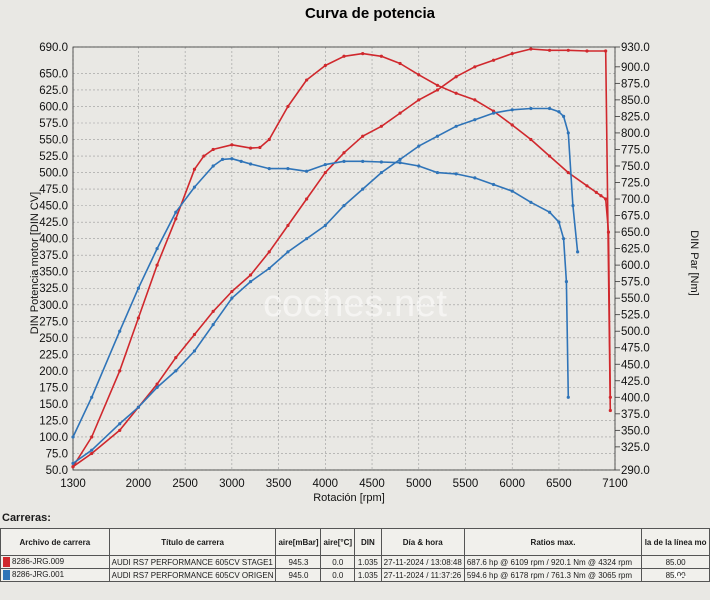  Describe the element at coordinates (53, 91) in the screenshot. I see `y-left-tick-label: 625.0` at that location.